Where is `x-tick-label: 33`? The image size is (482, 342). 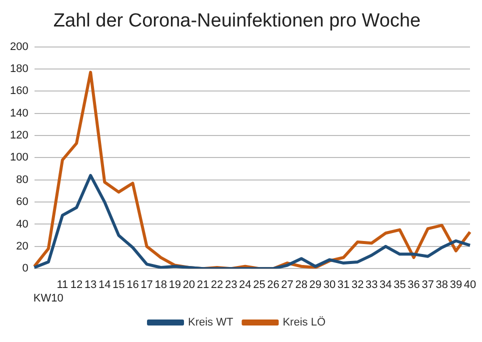
x-tick-label: 33 is located at coordinates (372, 285).